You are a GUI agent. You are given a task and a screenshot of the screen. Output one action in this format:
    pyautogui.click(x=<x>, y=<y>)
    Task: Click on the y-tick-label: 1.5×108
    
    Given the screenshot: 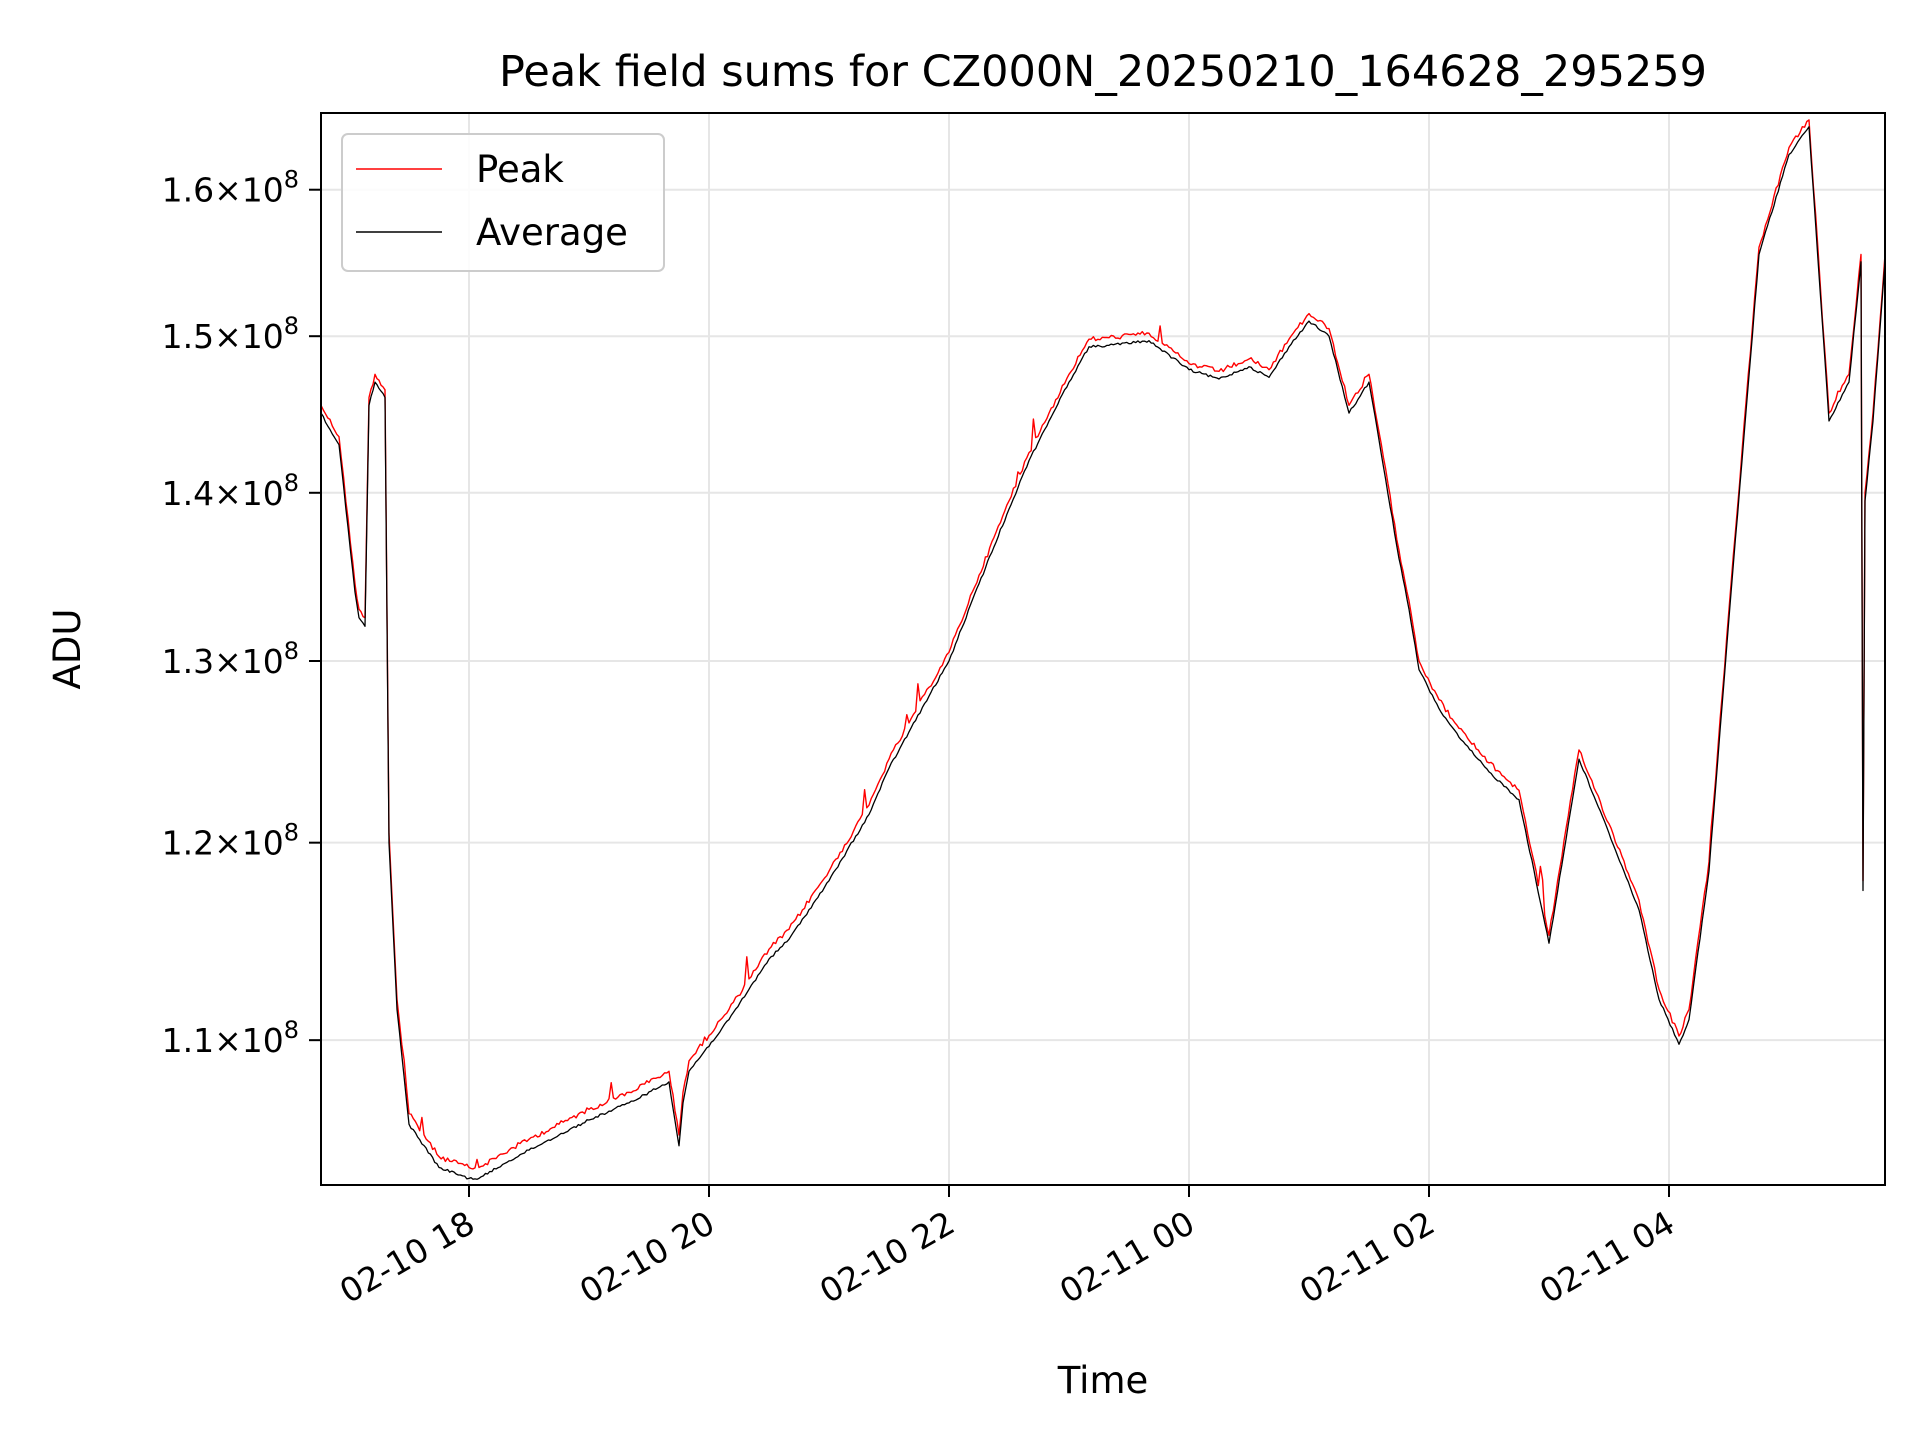 What is the action you would take?
    pyautogui.click(x=230, y=334)
    